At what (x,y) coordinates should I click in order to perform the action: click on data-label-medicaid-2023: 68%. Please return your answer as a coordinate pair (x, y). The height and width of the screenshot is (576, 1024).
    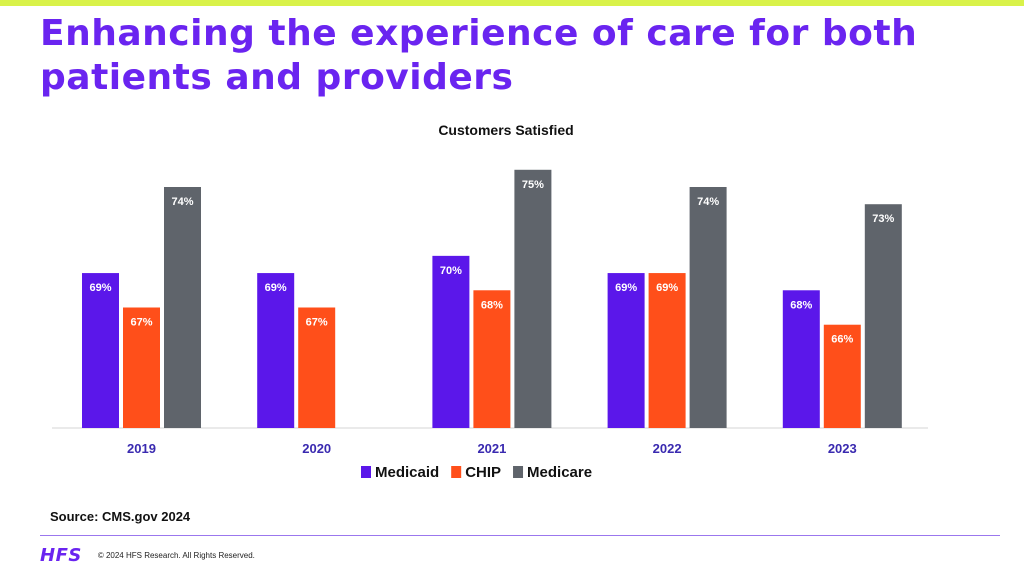
    Looking at the image, I should click on (801, 305).